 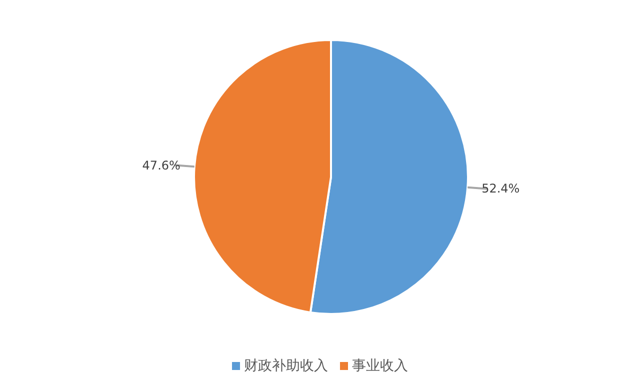 I want to click on legend-label: 财政补助收入, so click(x=286, y=366).